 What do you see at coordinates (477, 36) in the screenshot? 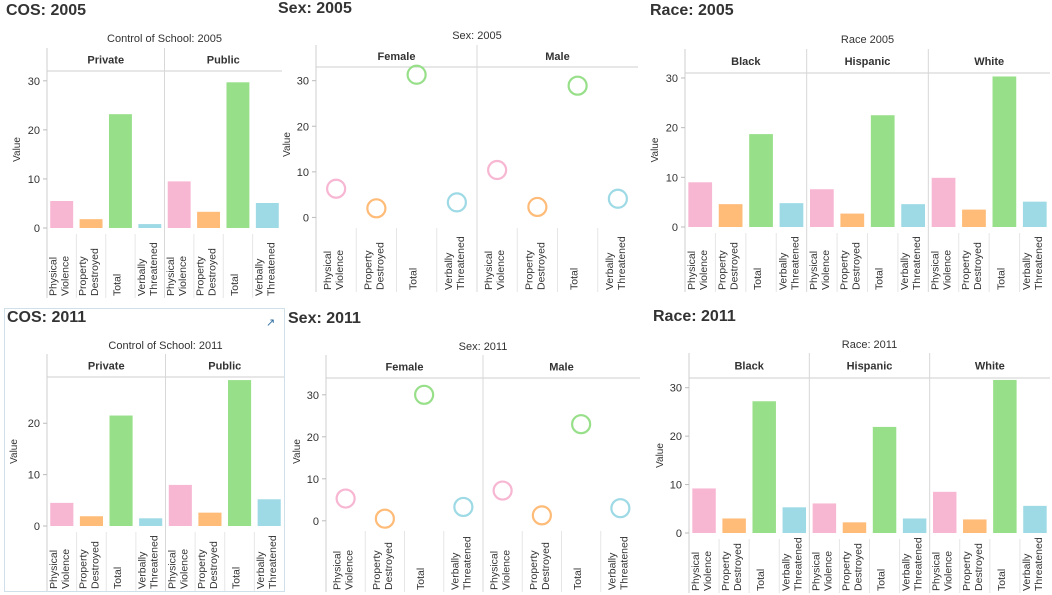
I see `chart-subtitle: Sex: 2005` at bounding box center [477, 36].